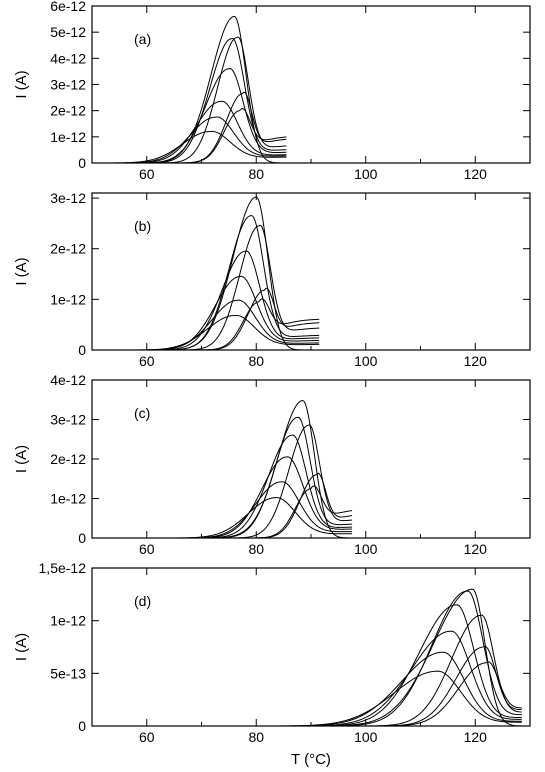 This screenshot has height=772, width=545. I want to click on panel-label: (d), so click(142, 601).